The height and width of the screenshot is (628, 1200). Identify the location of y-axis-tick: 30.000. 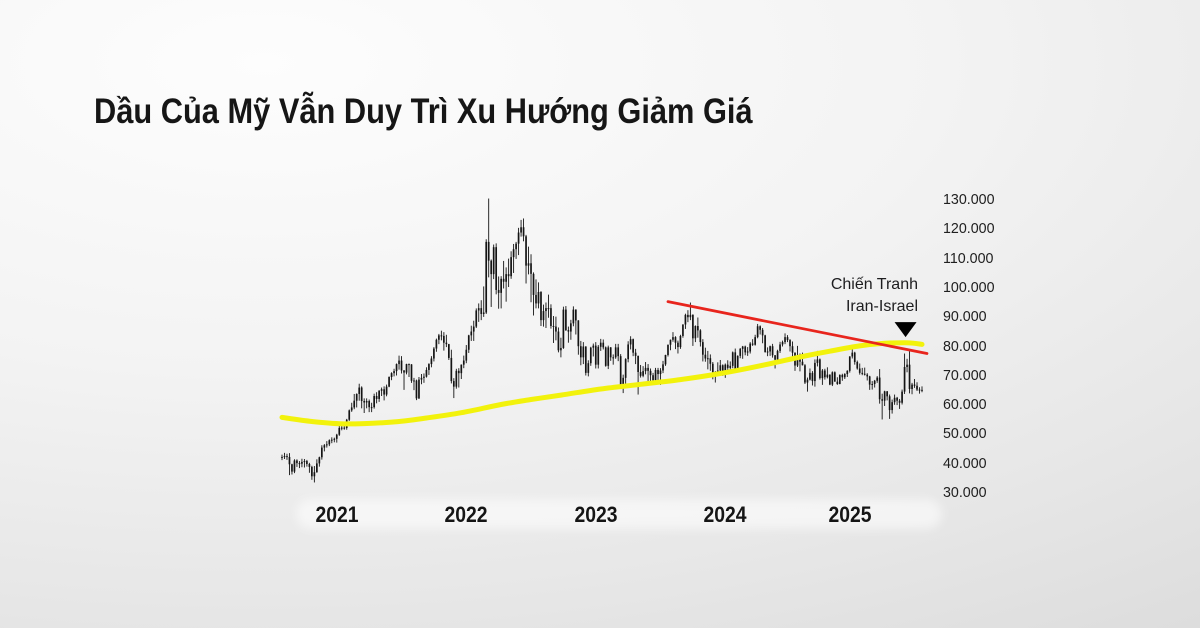
(965, 492).